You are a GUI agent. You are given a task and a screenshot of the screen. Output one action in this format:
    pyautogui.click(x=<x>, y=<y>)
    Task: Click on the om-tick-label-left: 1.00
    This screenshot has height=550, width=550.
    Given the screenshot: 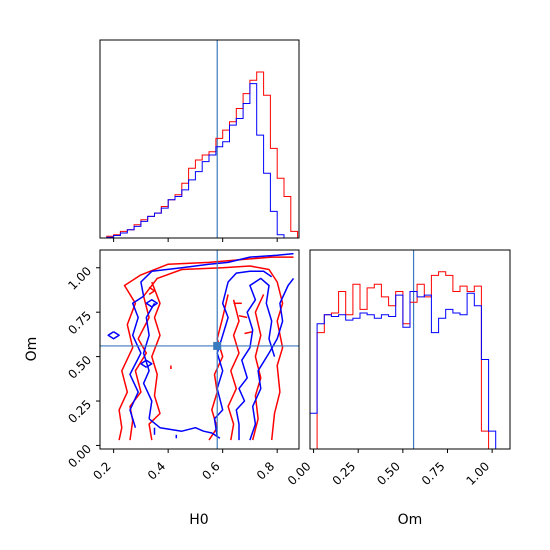 What is the action you would take?
    pyautogui.click(x=79, y=278)
    